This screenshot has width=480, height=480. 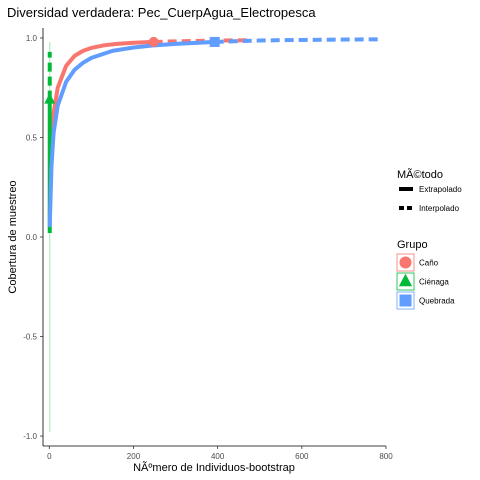 What do you see at coordinates (32, 137) in the screenshot?
I see `y-tick-label: 0.5` at bounding box center [32, 137].